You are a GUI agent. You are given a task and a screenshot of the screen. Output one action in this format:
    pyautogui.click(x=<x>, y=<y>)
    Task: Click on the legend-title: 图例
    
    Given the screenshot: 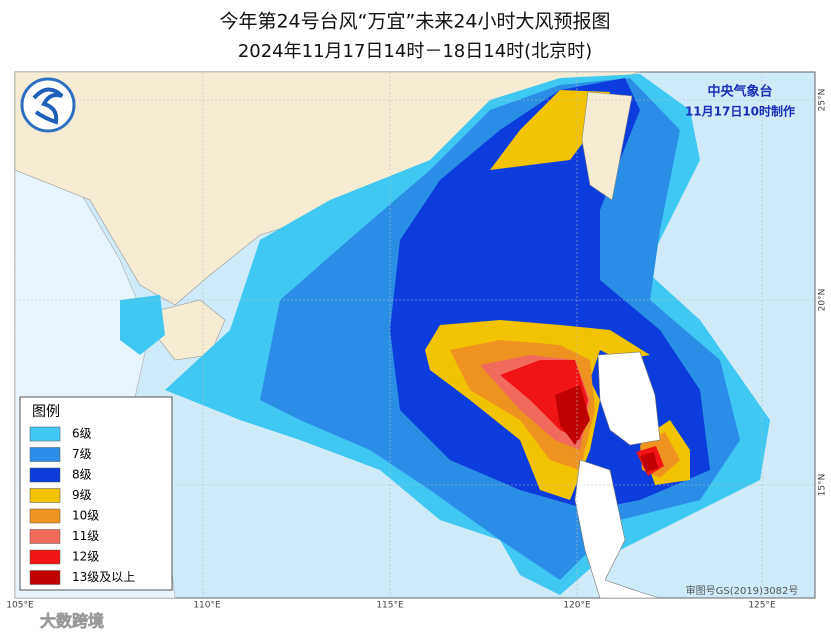 What is the action you would take?
    pyautogui.click(x=46, y=412)
    